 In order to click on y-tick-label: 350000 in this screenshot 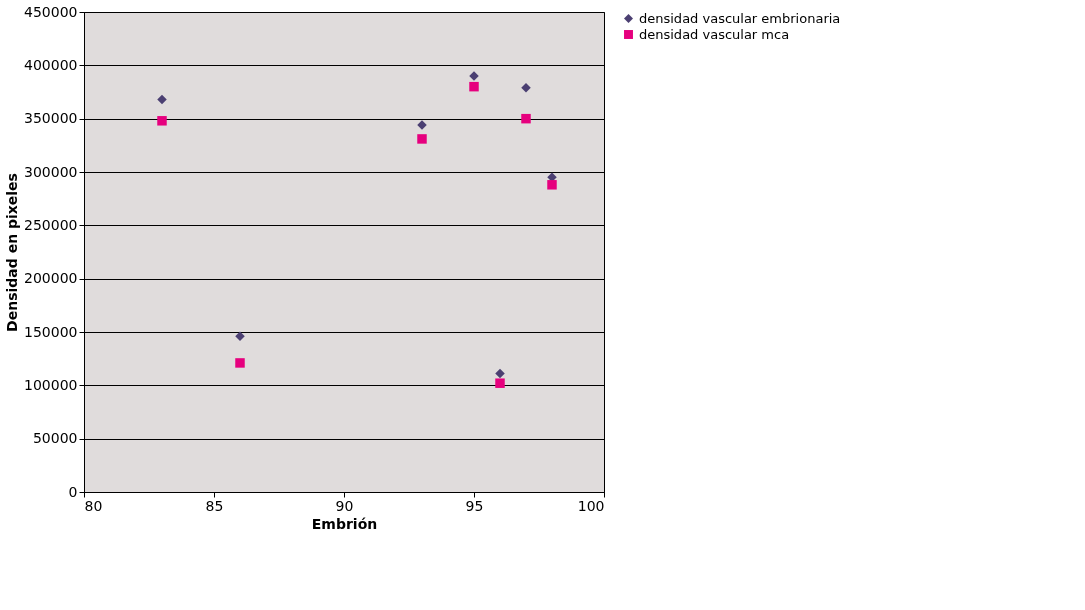, I will do `click(51, 118)`.